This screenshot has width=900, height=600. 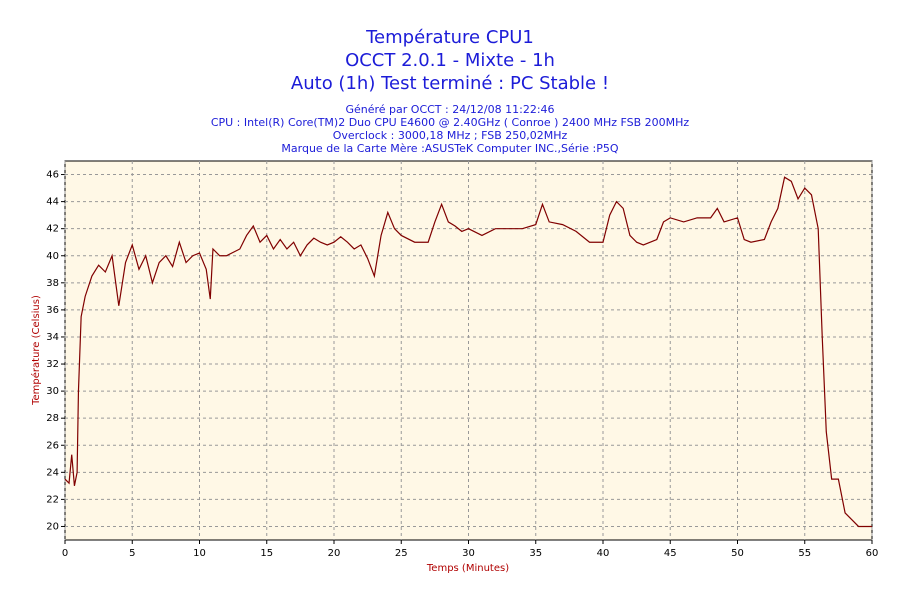 I want to click on x-tick-label: 60, so click(x=872, y=553).